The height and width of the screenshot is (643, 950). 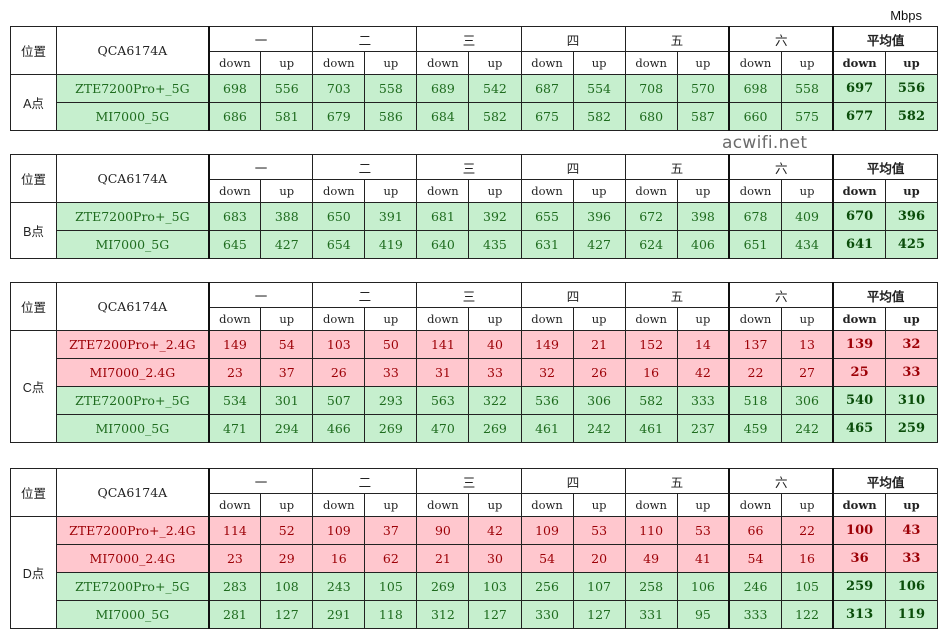 What do you see at coordinates (339, 372) in the screenshot?
I see `down-value: 26` at bounding box center [339, 372].